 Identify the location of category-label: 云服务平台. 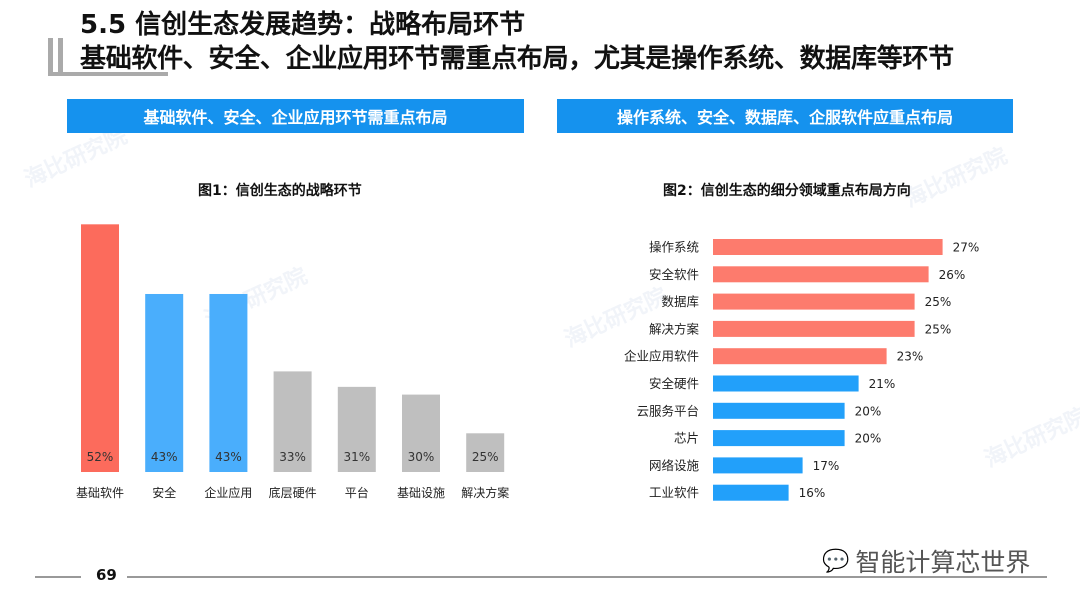
(667, 410).